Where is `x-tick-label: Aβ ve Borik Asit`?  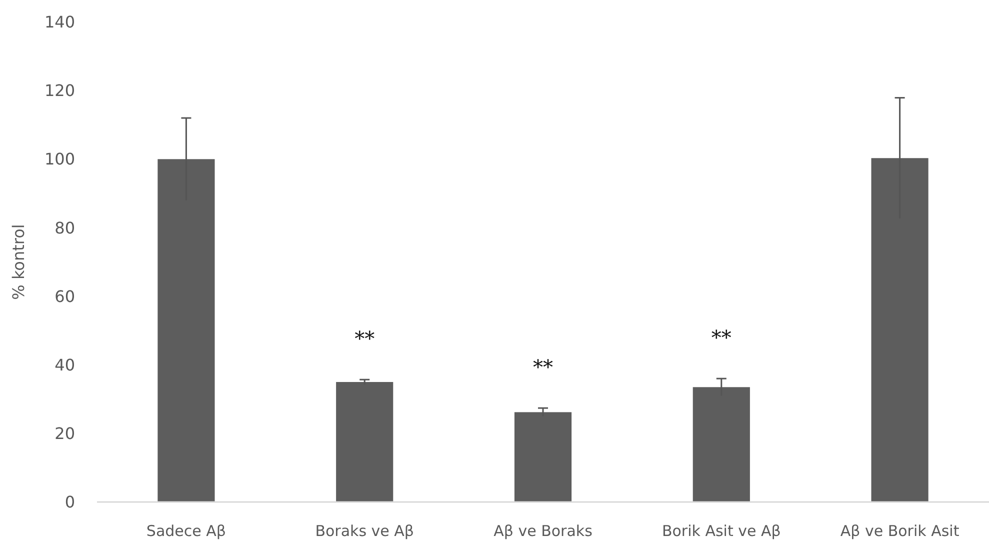 x-tick-label: Aβ ve Borik Asit is located at coordinates (900, 531).